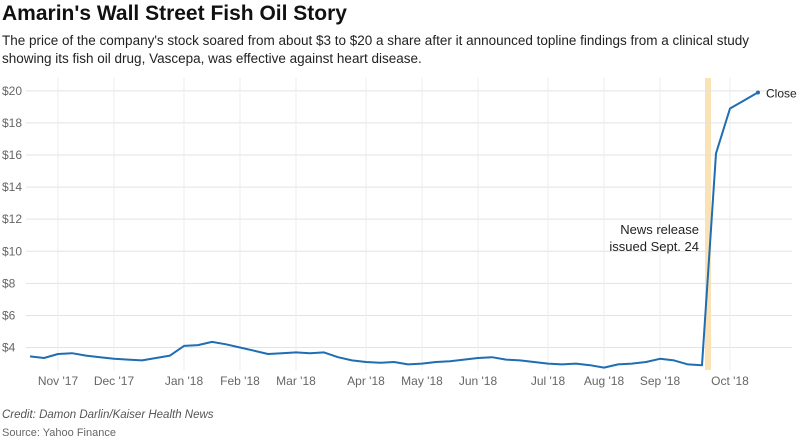  I want to click on x-tick-label: Oct '18, so click(730, 381).